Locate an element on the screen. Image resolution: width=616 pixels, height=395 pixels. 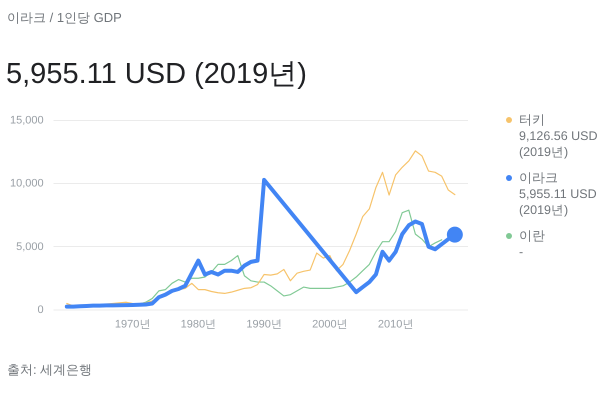
x-tick-label: 2010년 is located at coordinates (396, 324).